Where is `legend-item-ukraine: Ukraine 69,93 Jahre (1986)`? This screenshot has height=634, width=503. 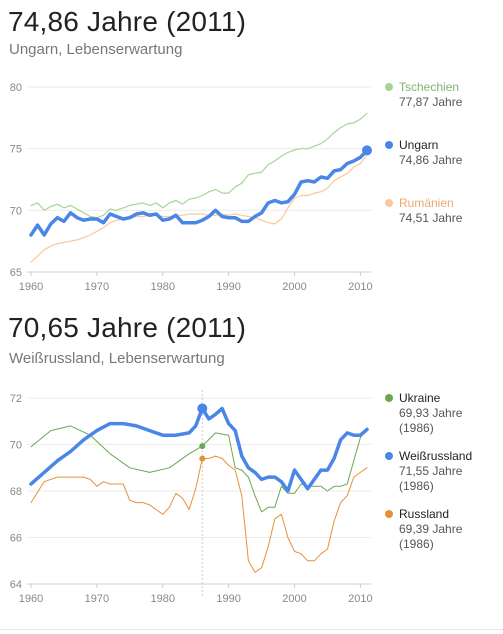
legend-item-ukraine: Ukraine 69,93 Jahre (1986) is located at coordinates (424, 413).